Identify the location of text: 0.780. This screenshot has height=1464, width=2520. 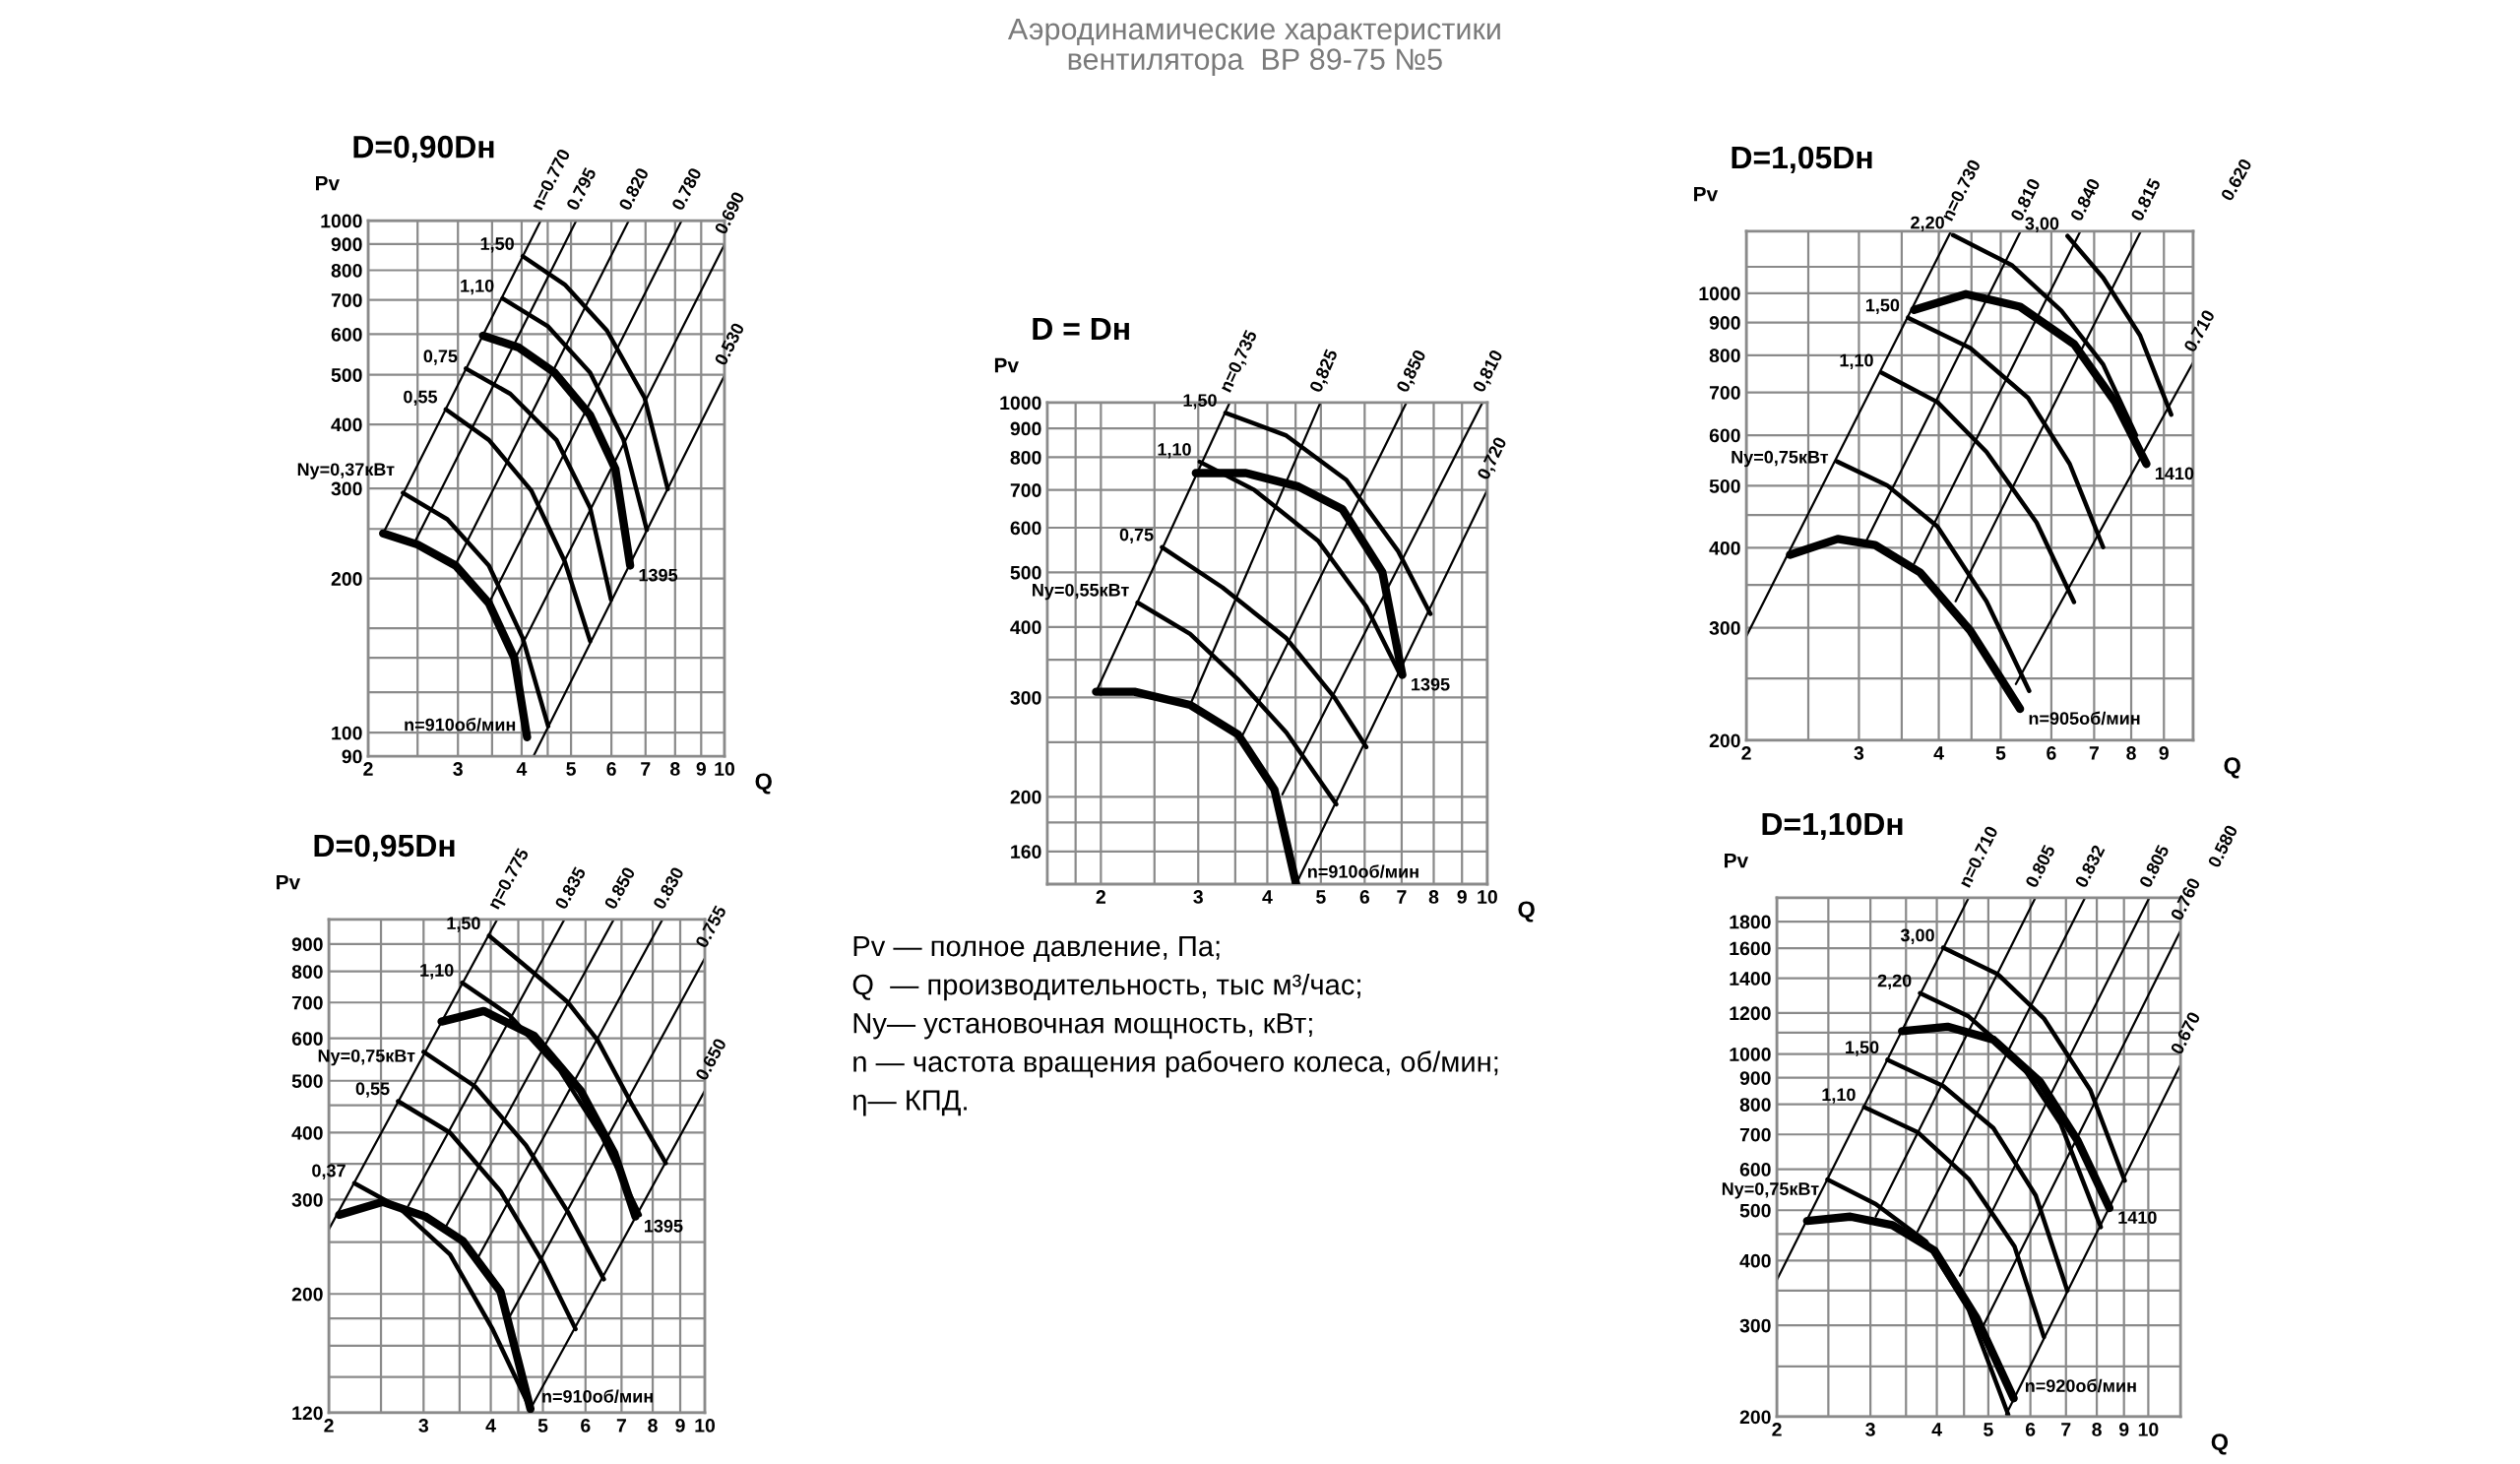
(686, 189).